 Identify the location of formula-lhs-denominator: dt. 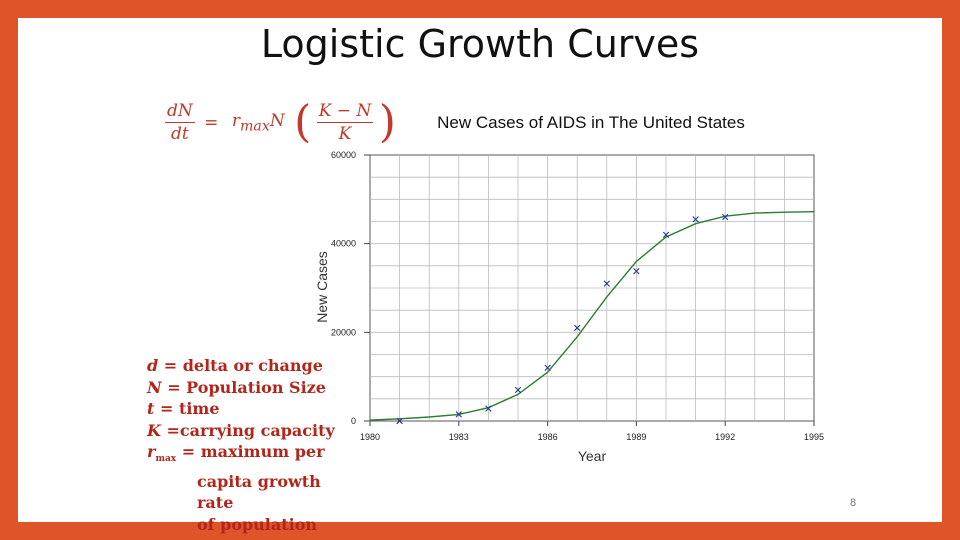
(180, 134).